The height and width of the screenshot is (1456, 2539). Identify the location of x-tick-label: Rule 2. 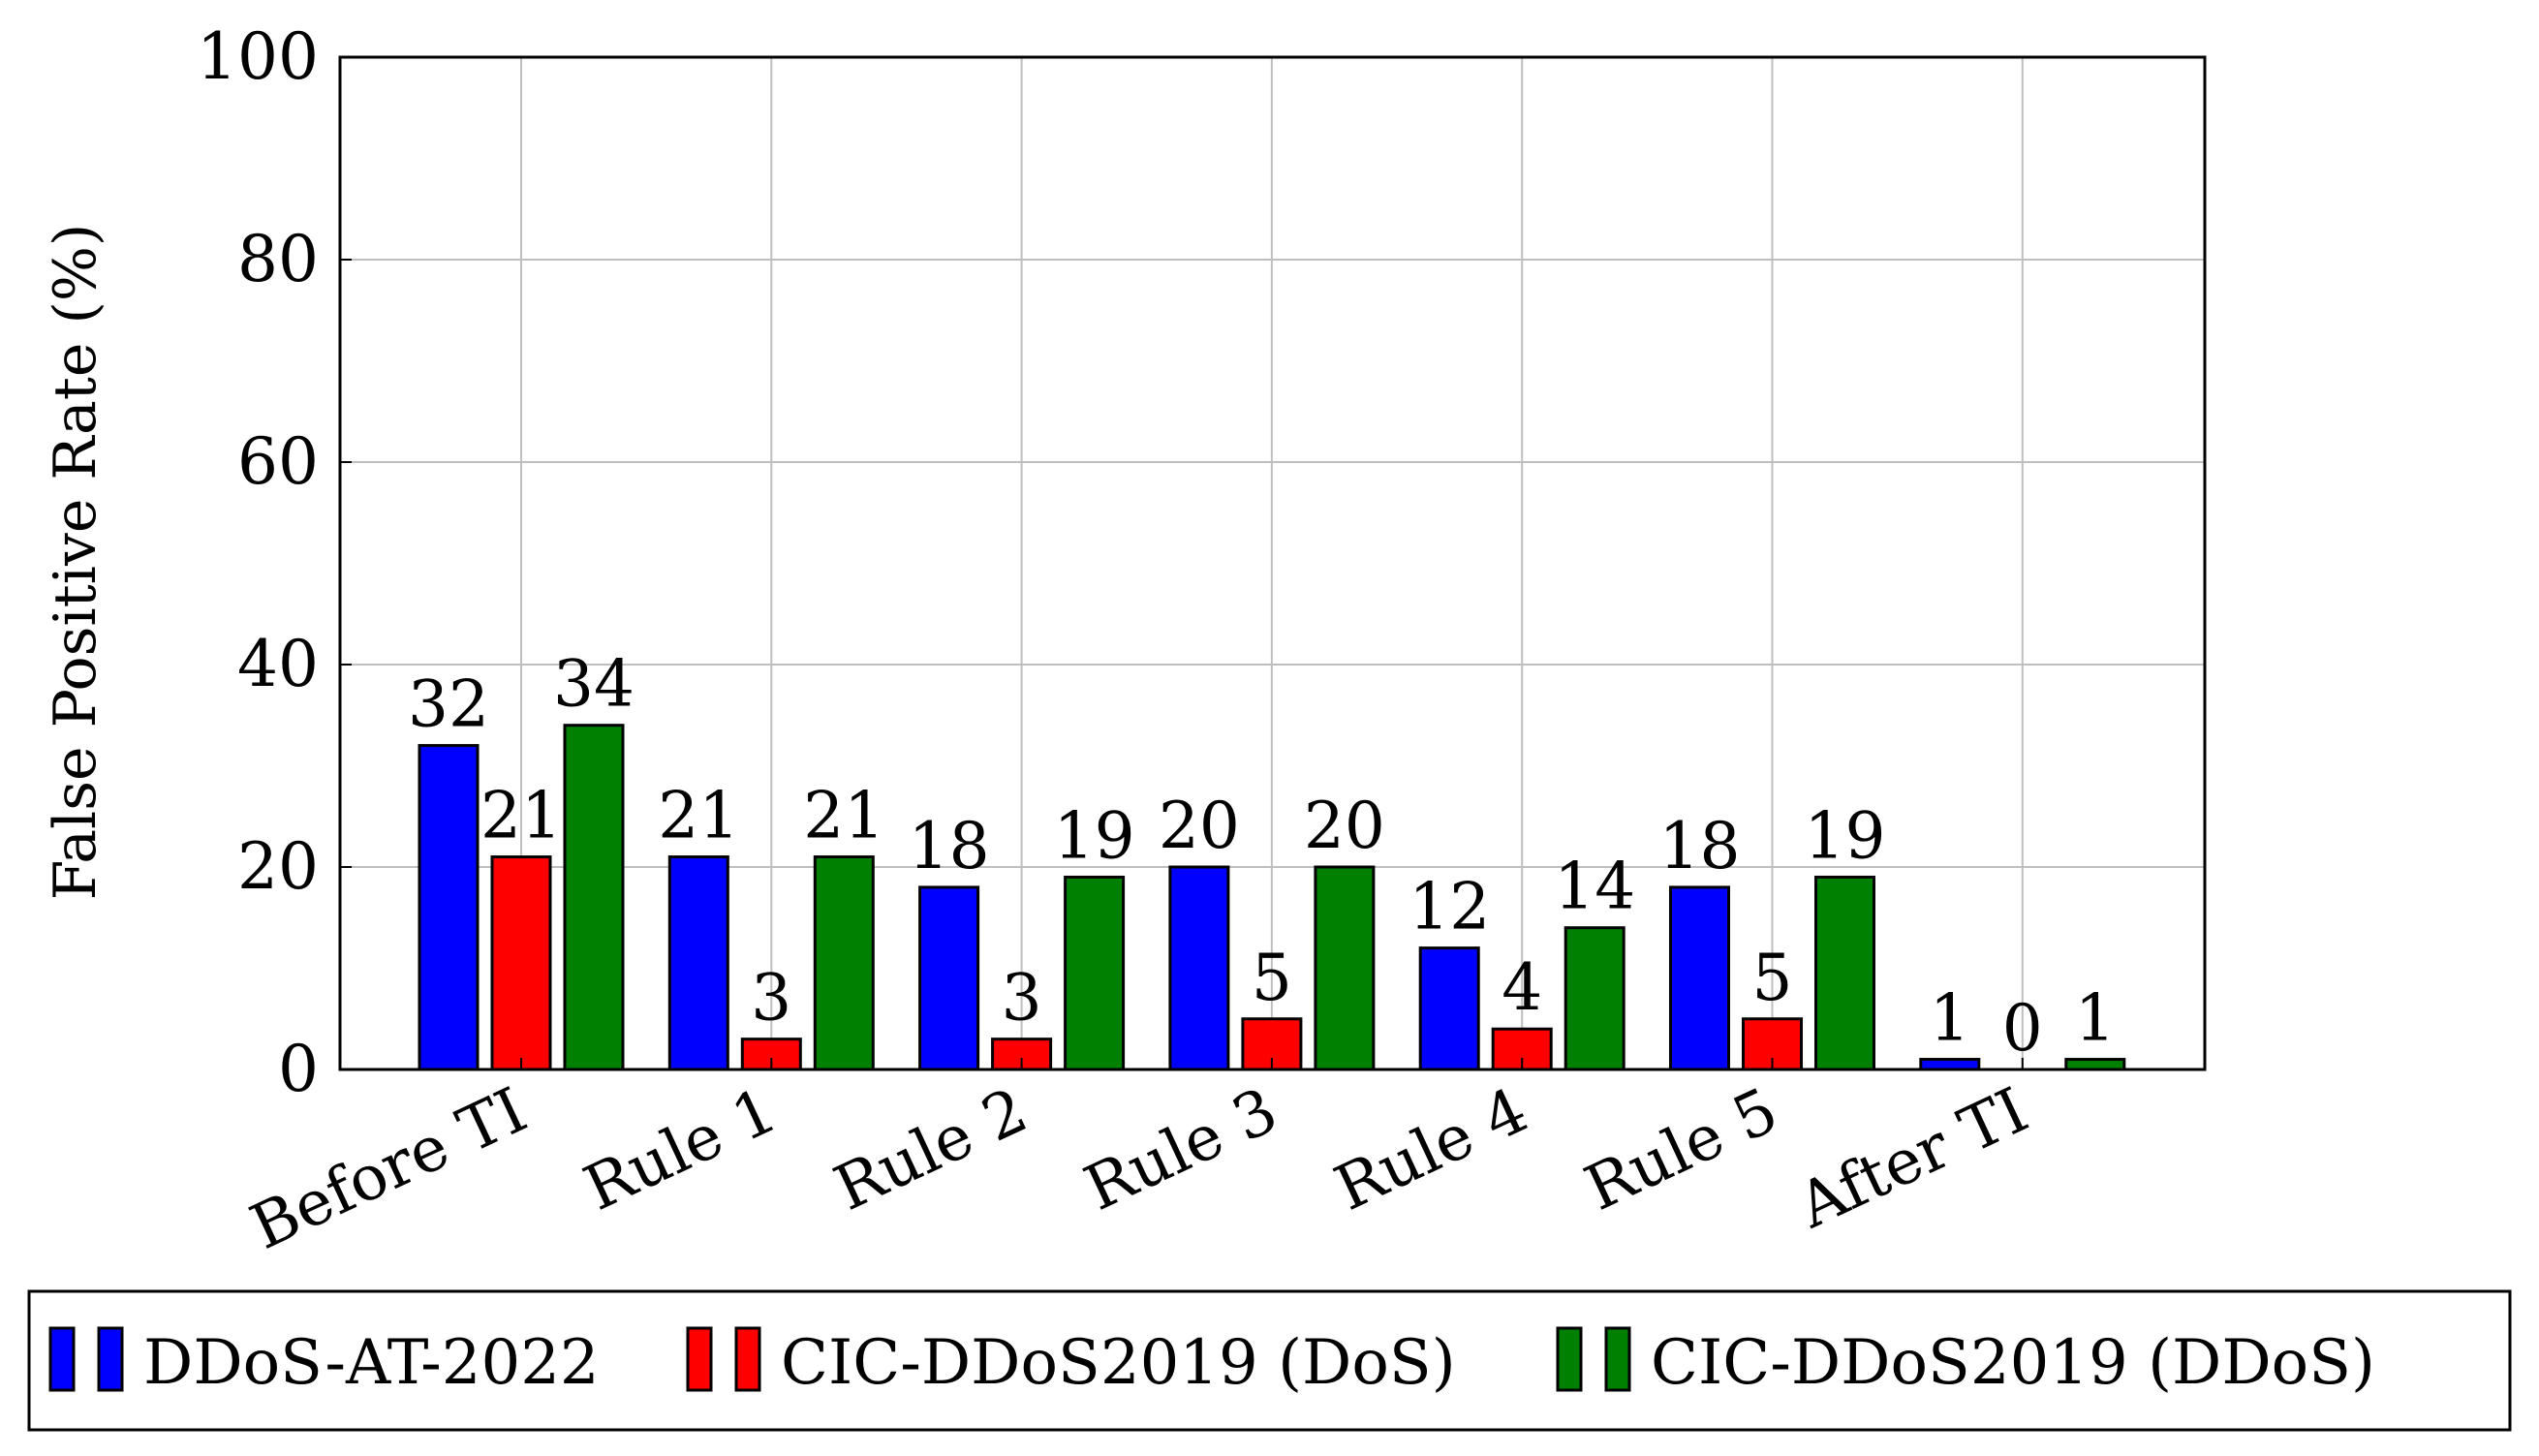
(931, 1149).